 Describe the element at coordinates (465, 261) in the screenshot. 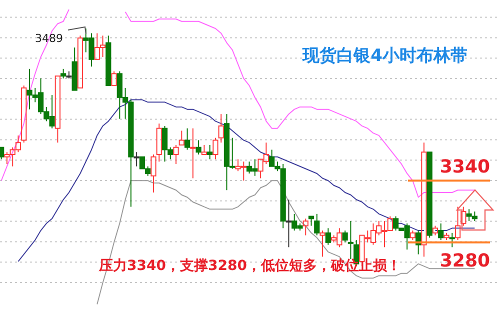

I see `annotation: 3280` at that location.